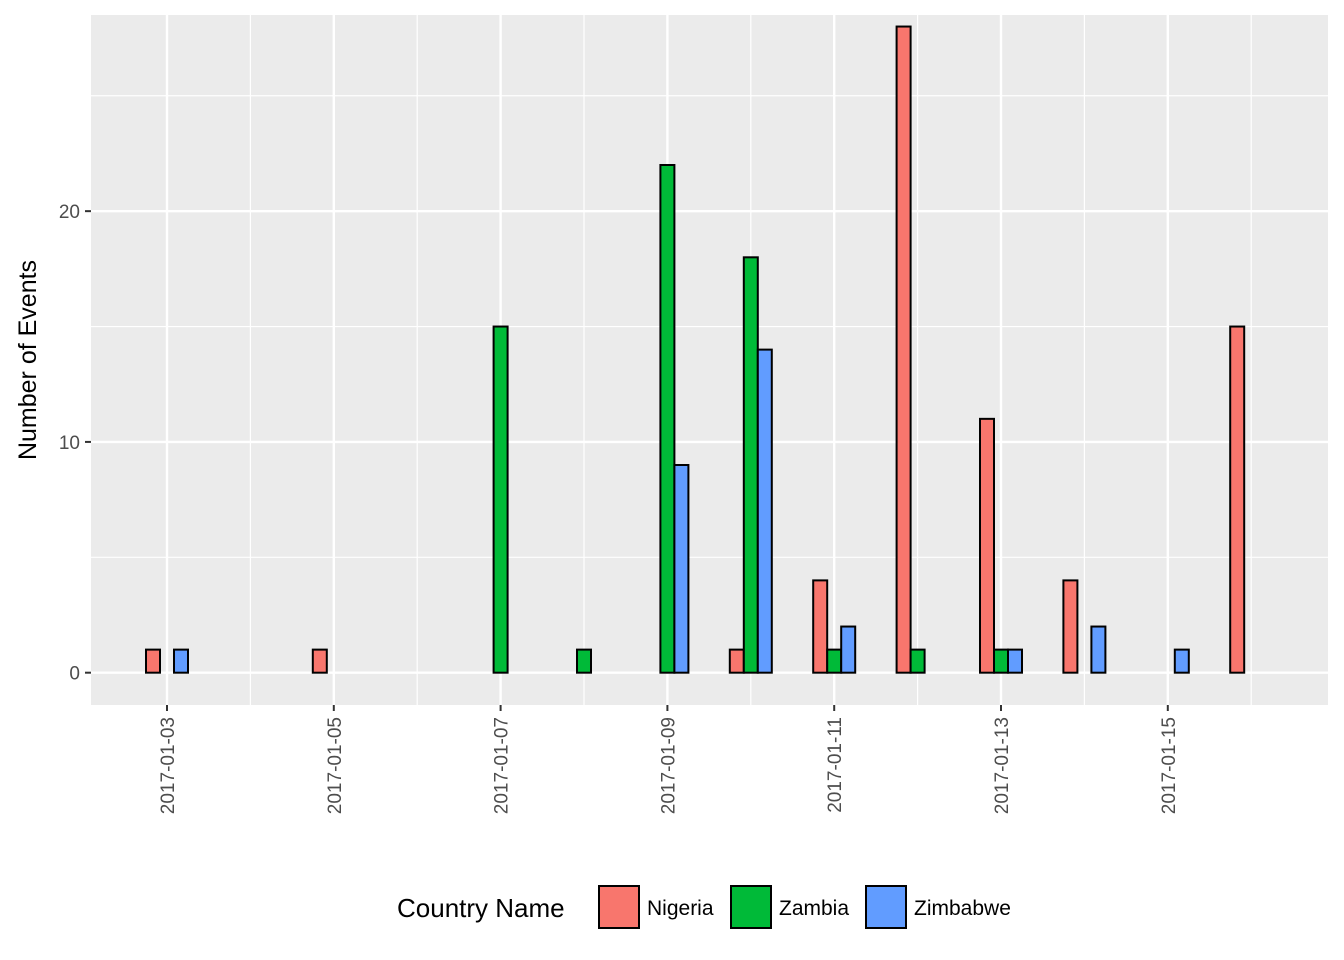  I want to click on legend-label-zambia: Zambia, so click(814, 908).